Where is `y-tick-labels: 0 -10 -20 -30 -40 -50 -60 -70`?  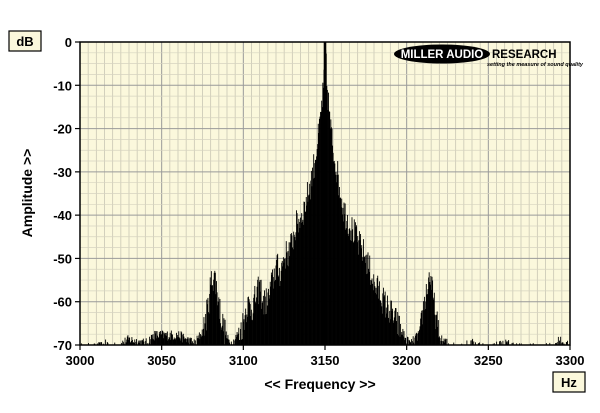 y-tick-labels: 0 -10 -20 -30 -40 -50 -60 -70 is located at coordinates (62, 194).